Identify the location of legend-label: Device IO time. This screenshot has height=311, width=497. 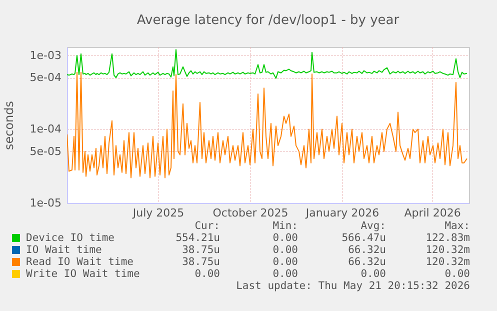
(70, 238).